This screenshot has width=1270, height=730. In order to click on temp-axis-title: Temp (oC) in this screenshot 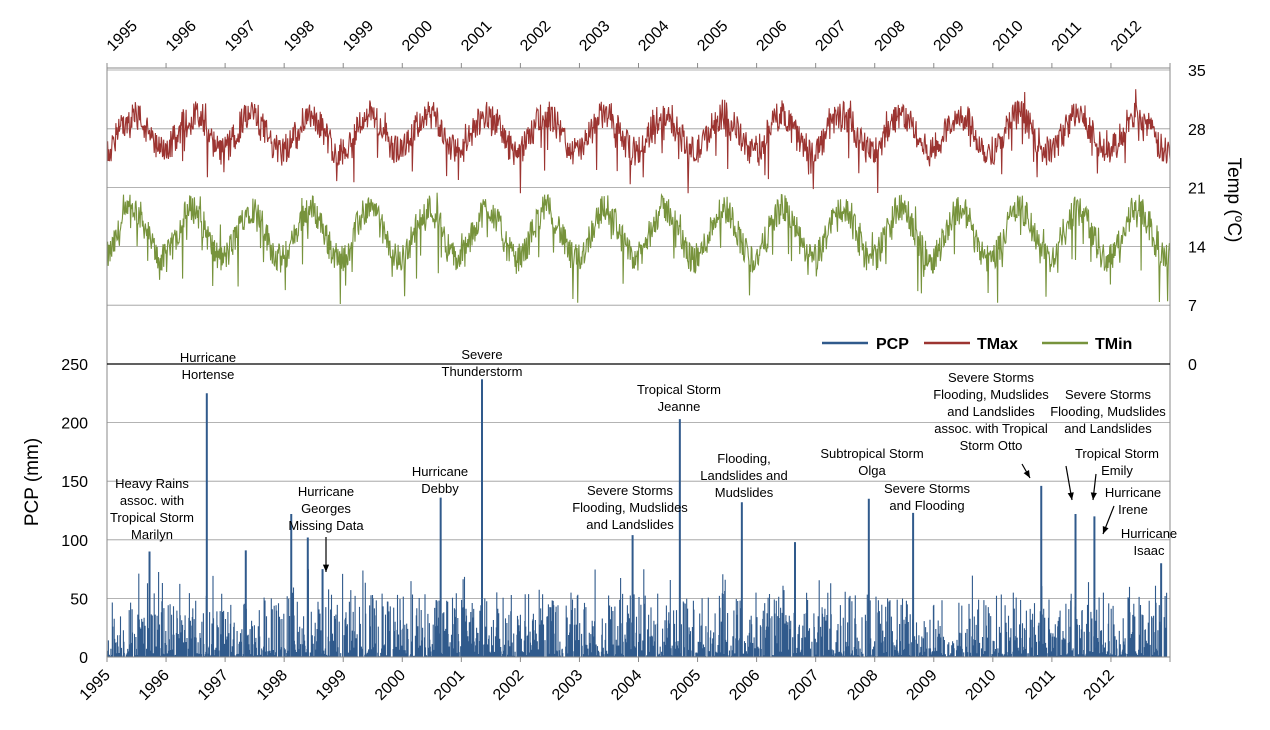, I will do `click(1234, 200)`.